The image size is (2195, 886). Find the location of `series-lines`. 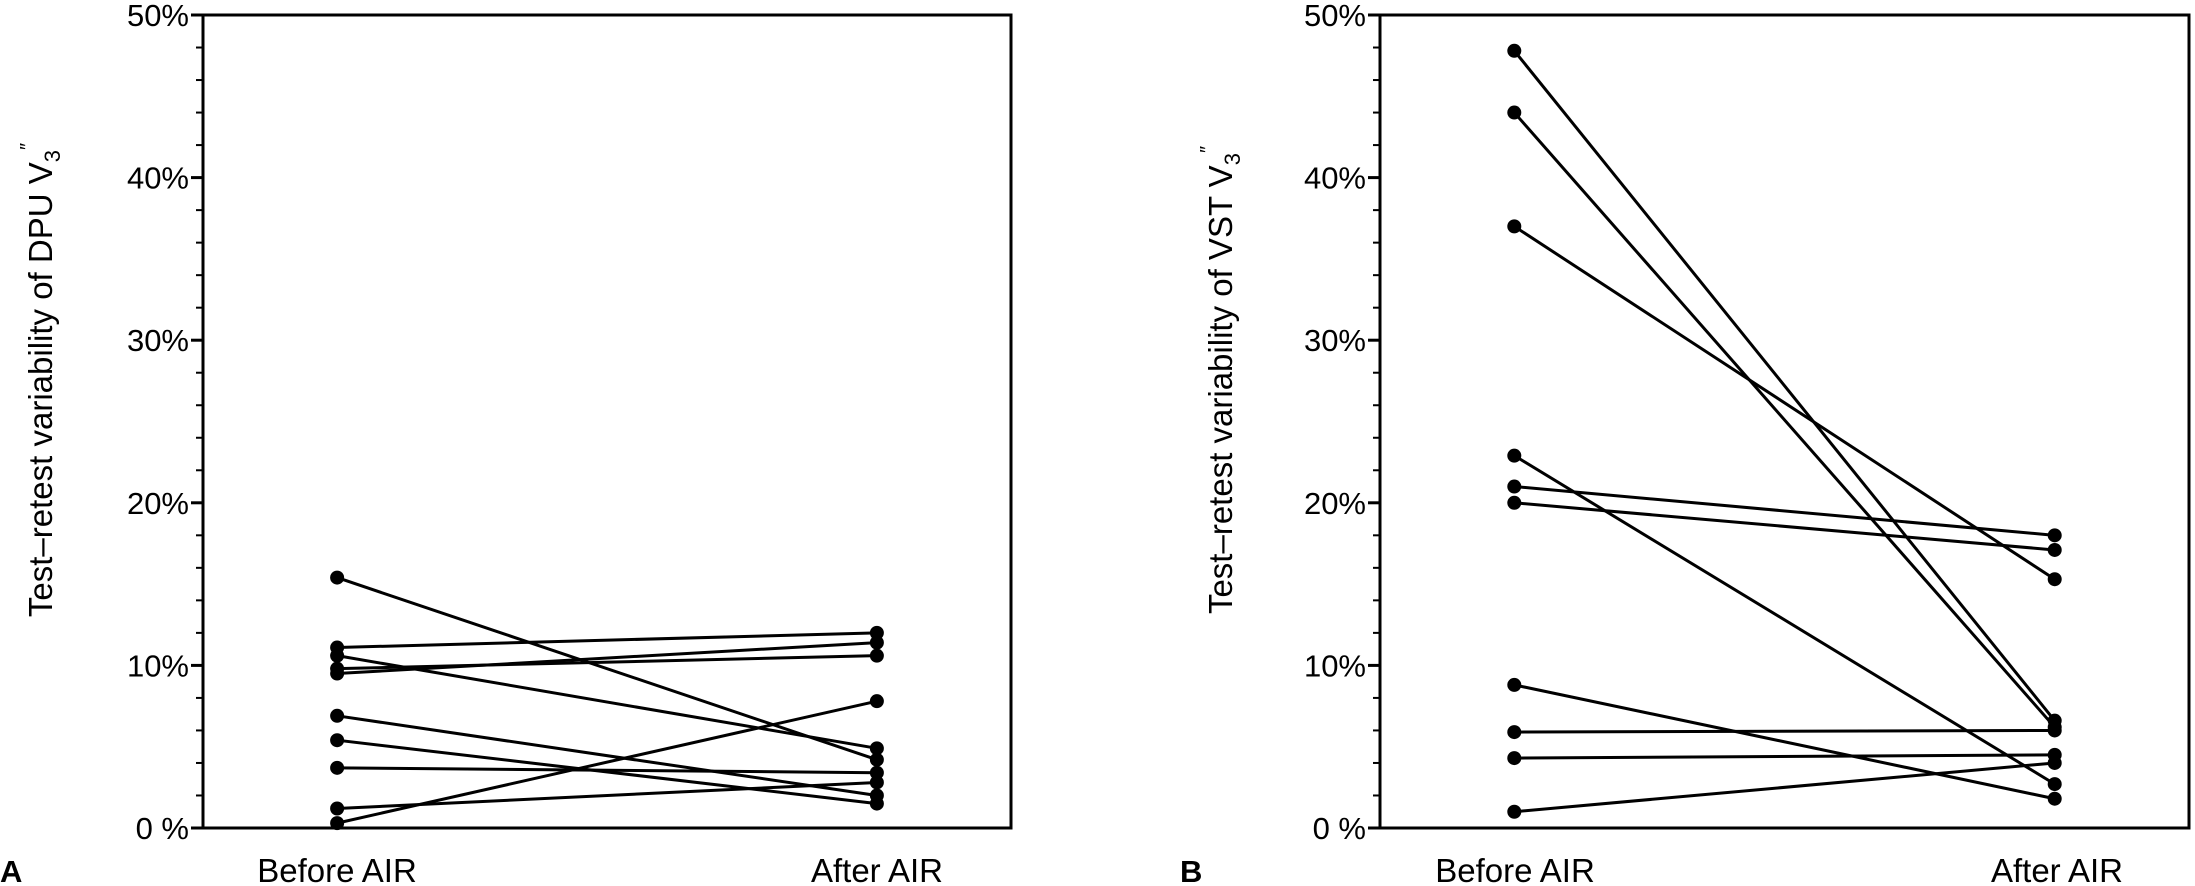

series-lines is located at coordinates (607, 700).